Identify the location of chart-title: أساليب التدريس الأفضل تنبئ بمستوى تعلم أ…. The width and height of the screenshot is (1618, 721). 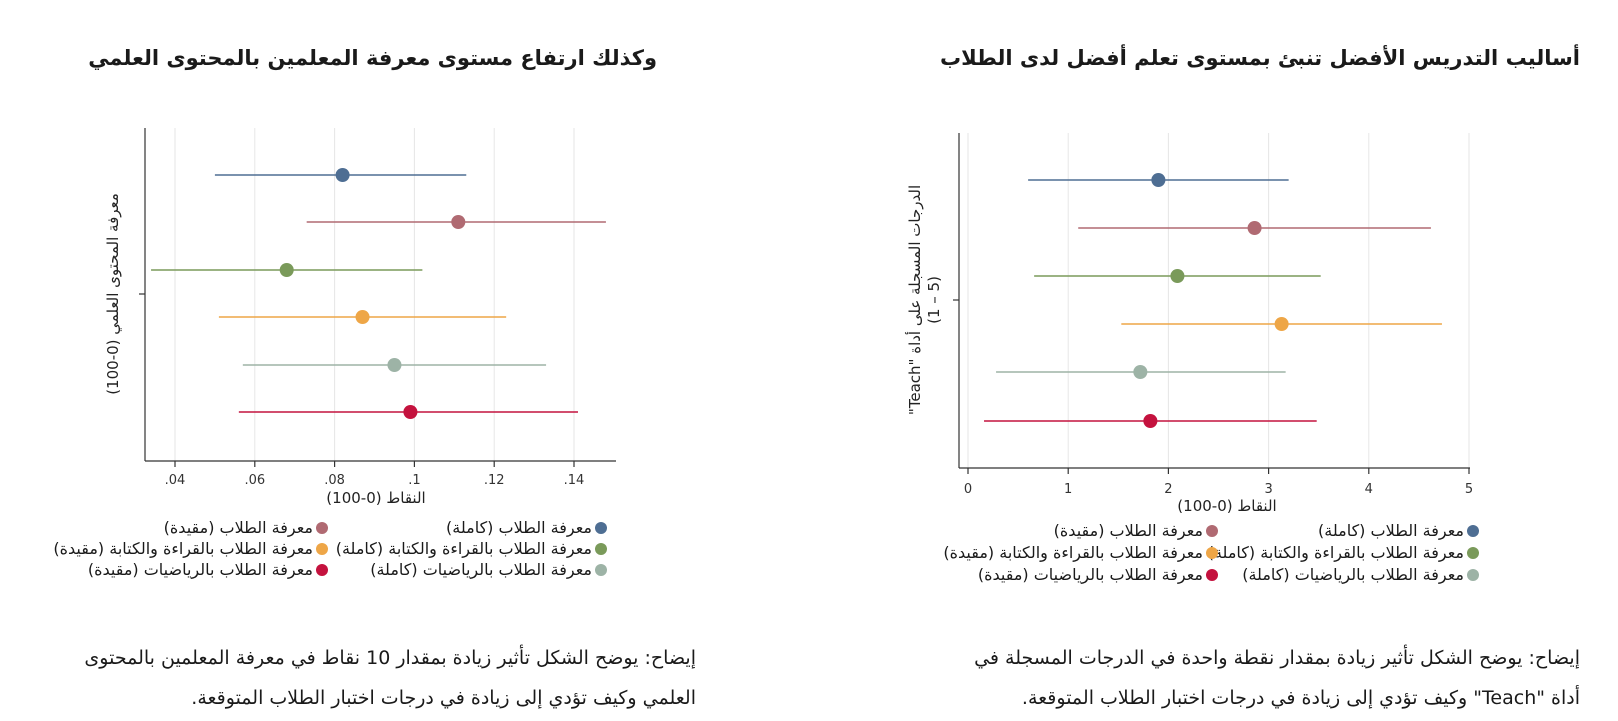
(1260, 58).